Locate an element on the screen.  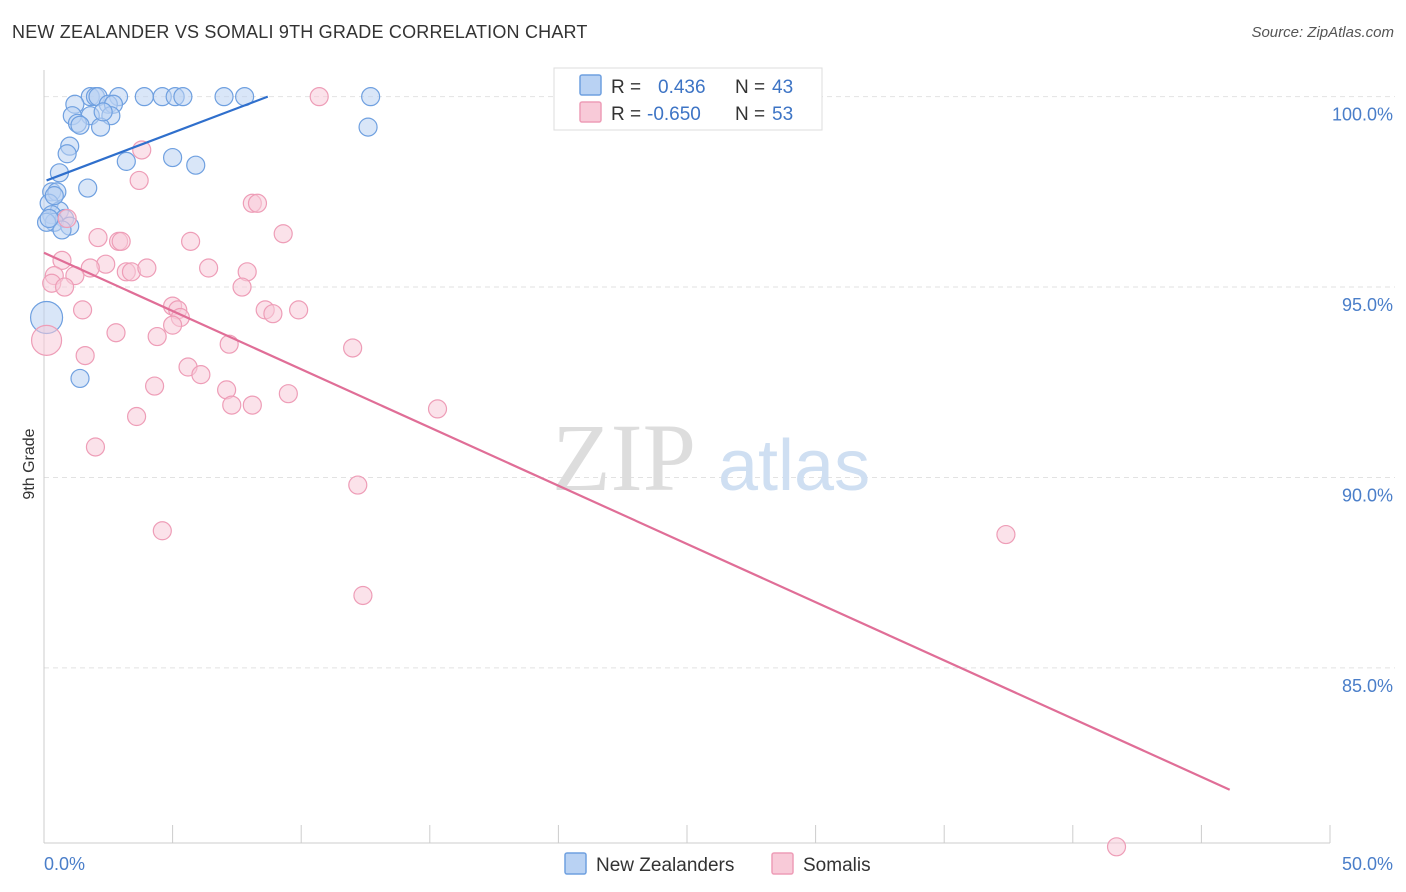
stats-legend: R = 0.436 N = 43 R = -0.650 N = 53 is located at coordinates (688, 99).